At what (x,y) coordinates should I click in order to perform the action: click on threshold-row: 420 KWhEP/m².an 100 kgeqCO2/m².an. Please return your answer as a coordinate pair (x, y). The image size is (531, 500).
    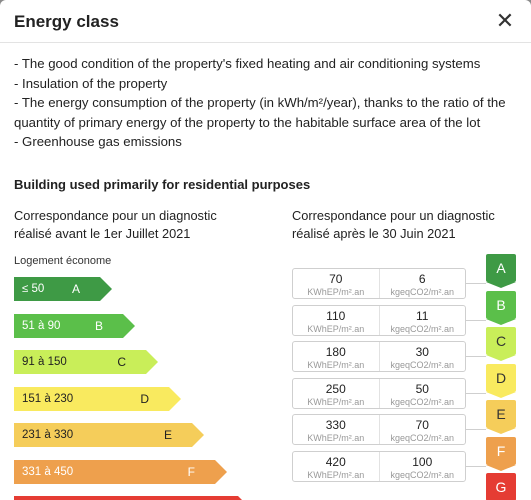
    Looking at the image, I should click on (379, 466).